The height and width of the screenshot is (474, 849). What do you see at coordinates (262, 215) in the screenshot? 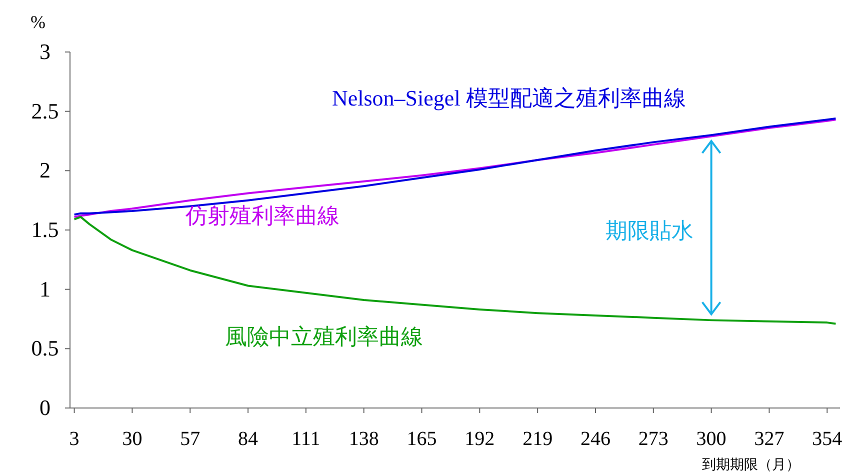
I see `series-label: 仿射殖利率曲線` at bounding box center [262, 215].